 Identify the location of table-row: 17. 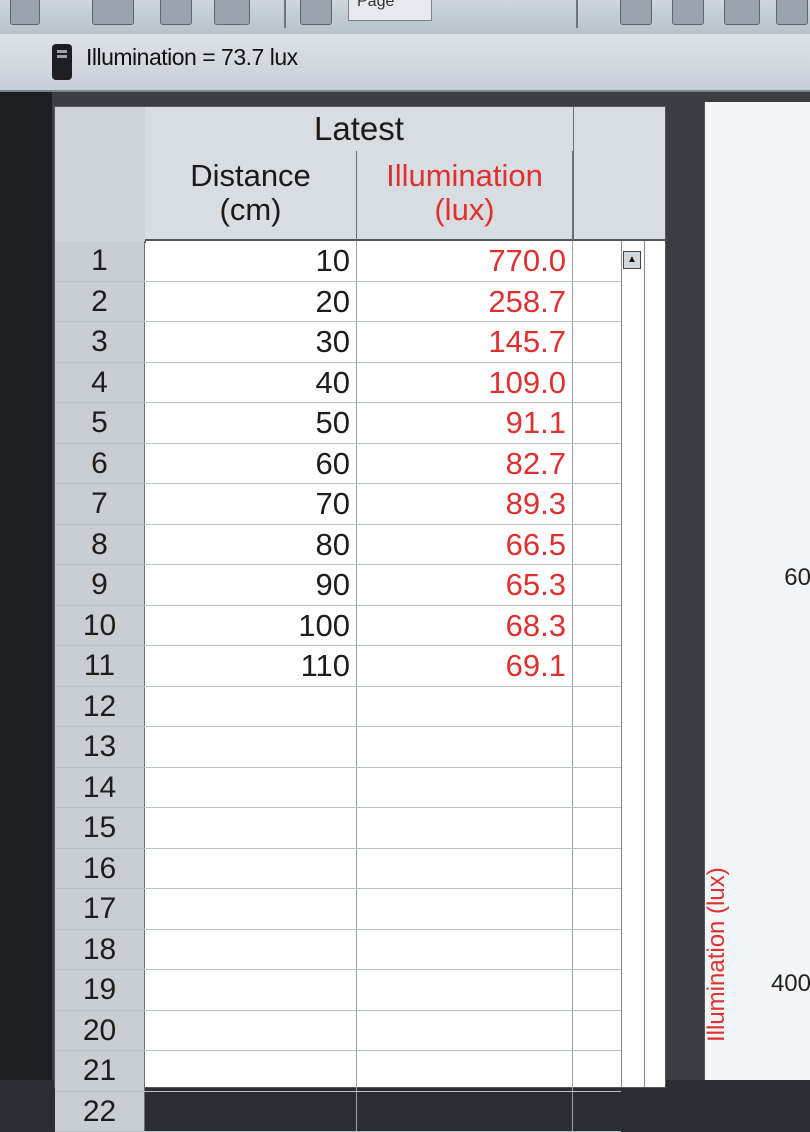
(338, 909).